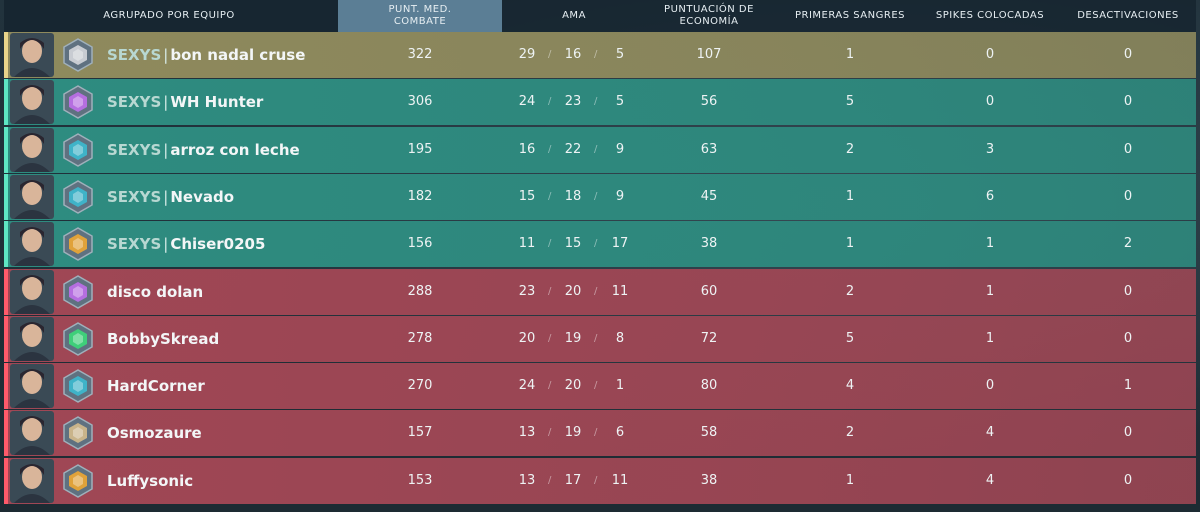 The image size is (1200, 512). What do you see at coordinates (600, 102) in the screenshot?
I see `player-row: SEXYS | WH Hunter 306 24 / 23 / 5 56 5 0 0` at bounding box center [600, 102].